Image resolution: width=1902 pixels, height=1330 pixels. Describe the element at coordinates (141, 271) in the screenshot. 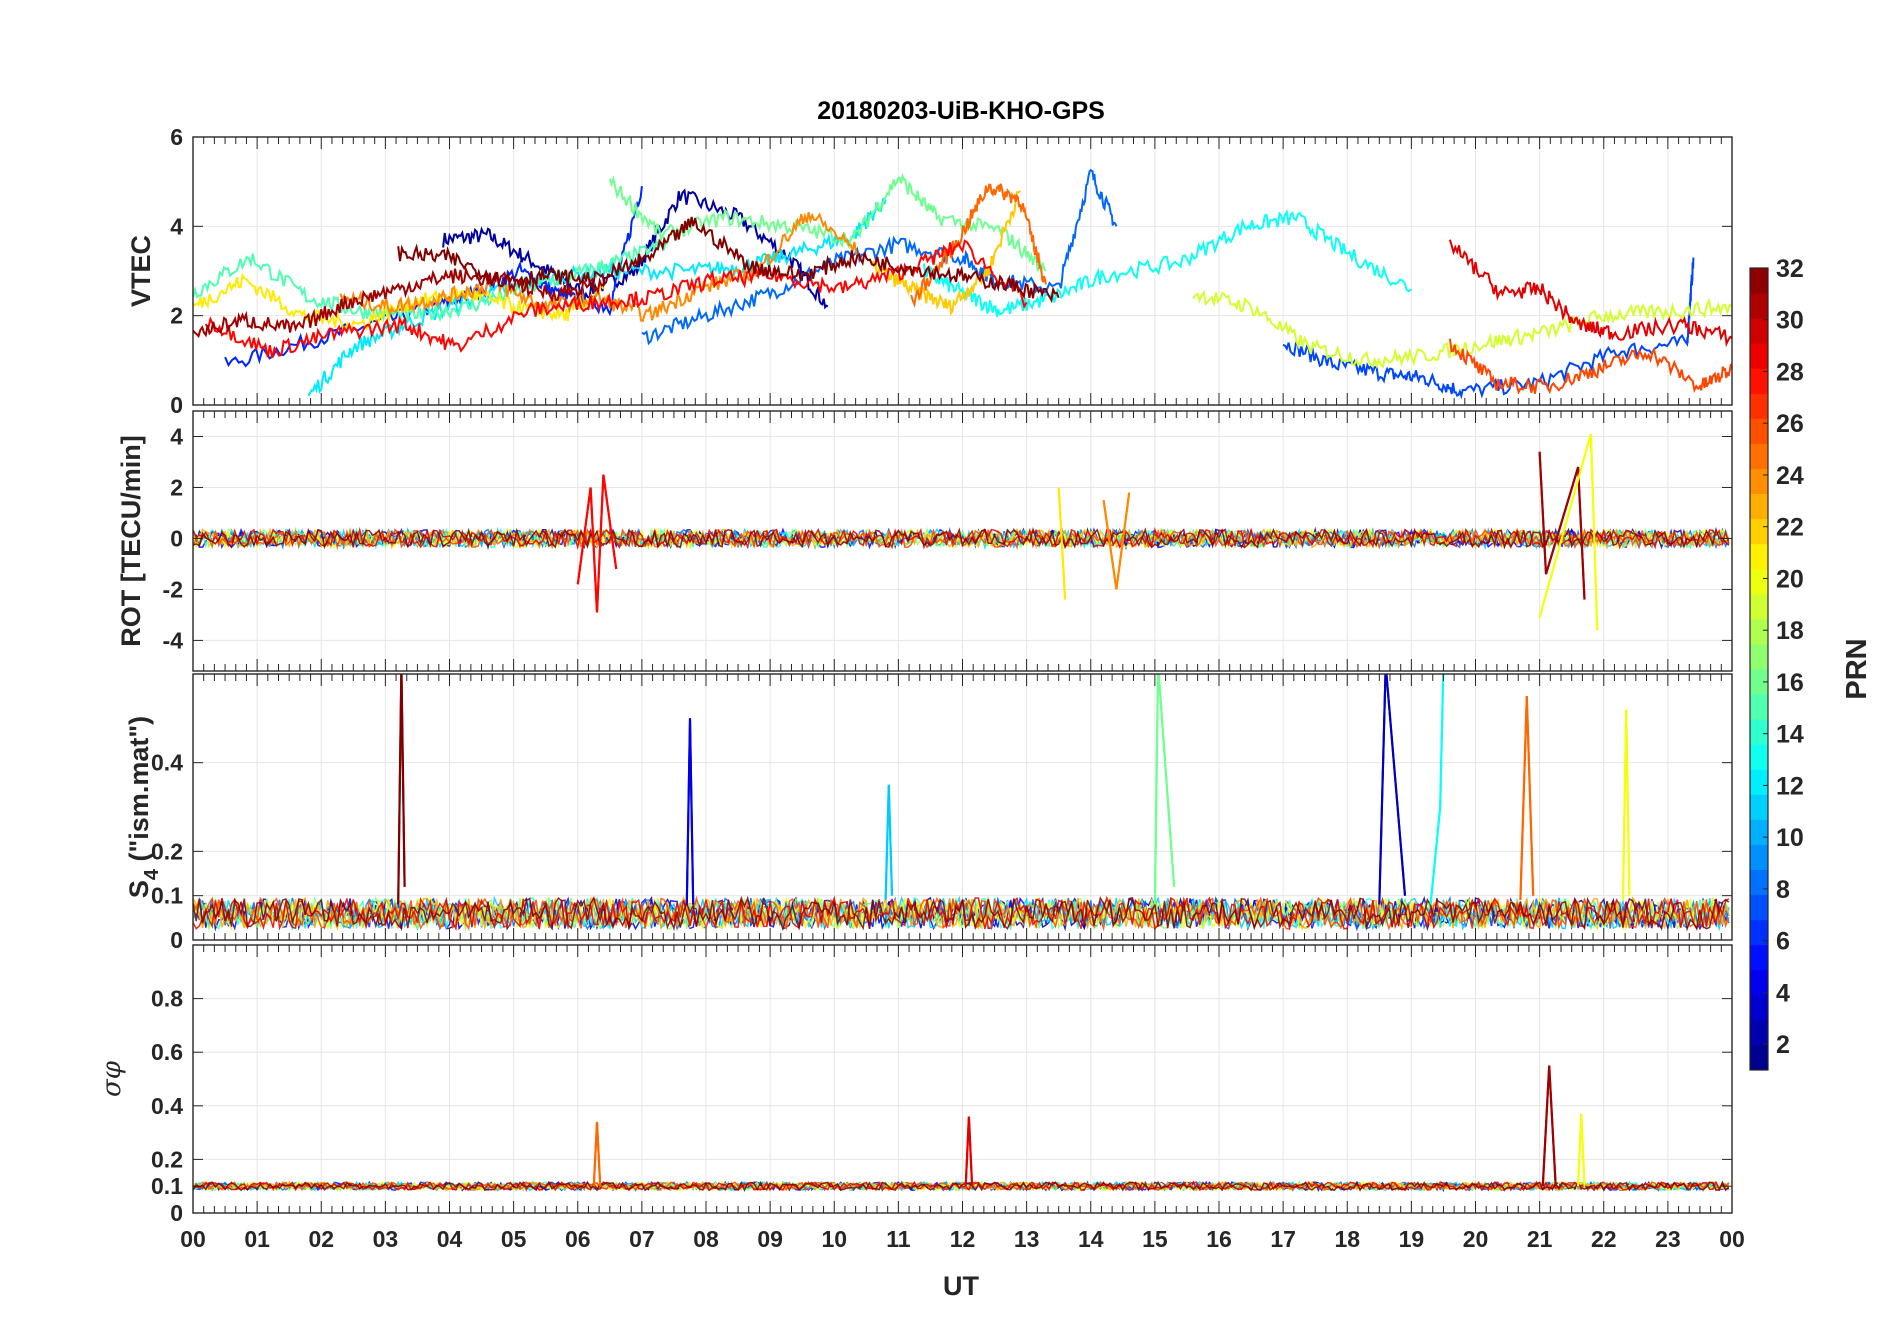

I see `y-axis-label: VTEC` at that location.